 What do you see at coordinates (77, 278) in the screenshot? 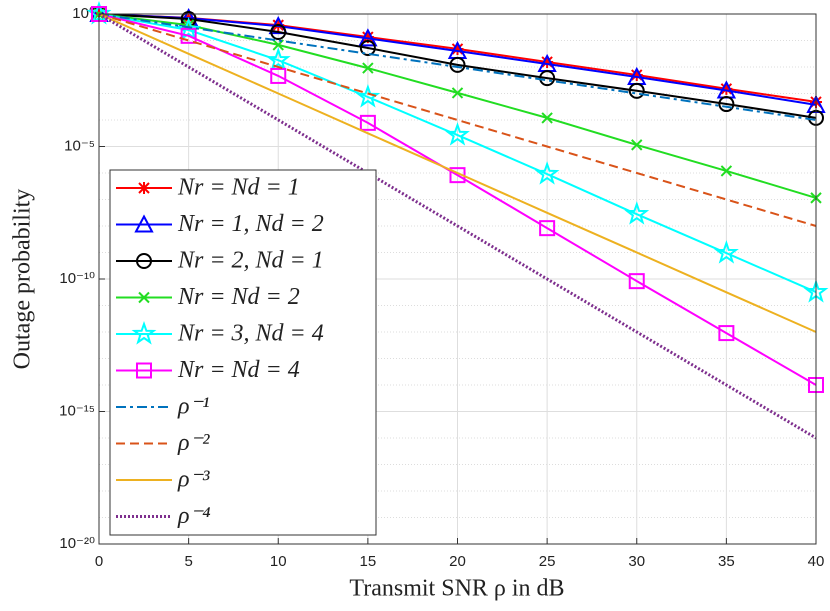
I see `y-tick-label: 10⁻¹⁰` at bounding box center [77, 278].